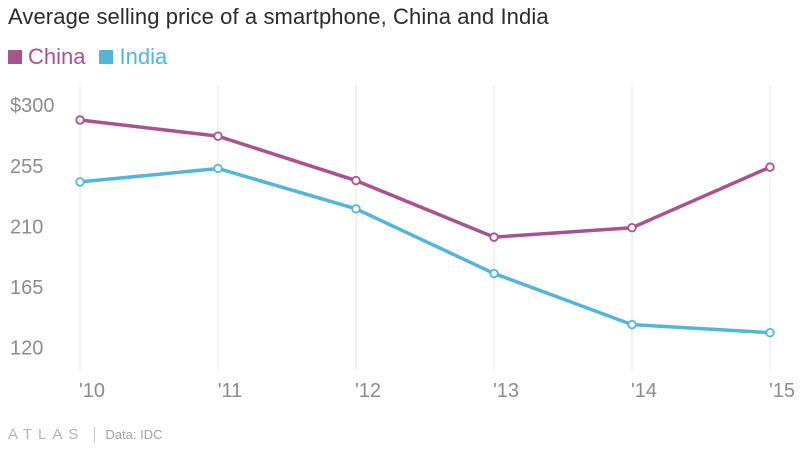  I want to click on y-tick-label-0: $300, so click(32, 106).